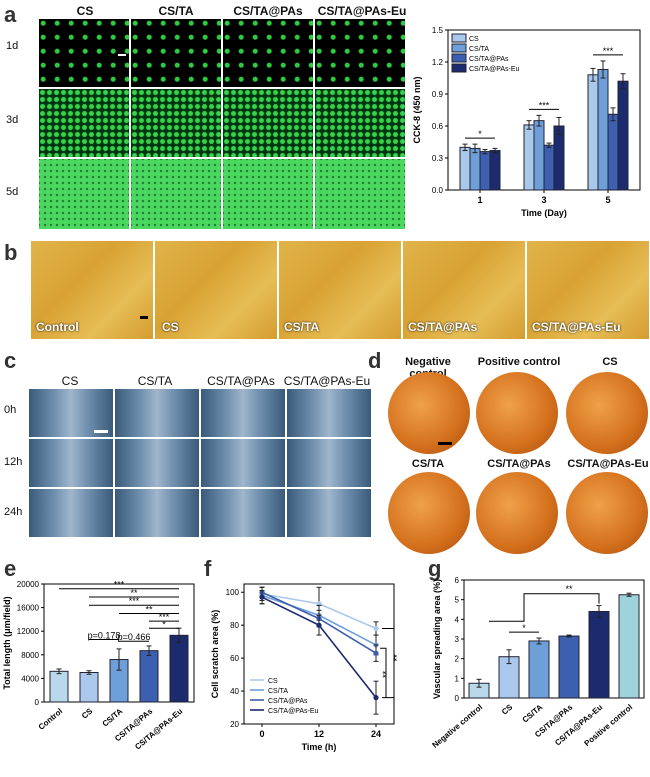  What do you see at coordinates (375, 360) in the screenshot?
I see `panel-letter-d: d` at bounding box center [375, 360].